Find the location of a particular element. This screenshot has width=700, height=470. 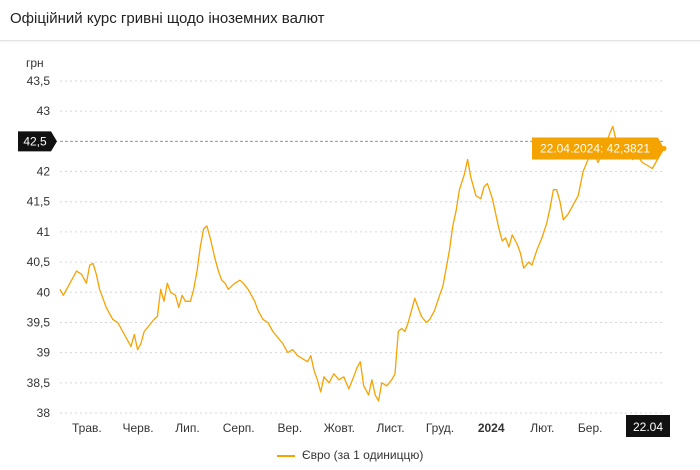

x-tick-label: Бер. is located at coordinates (590, 428).